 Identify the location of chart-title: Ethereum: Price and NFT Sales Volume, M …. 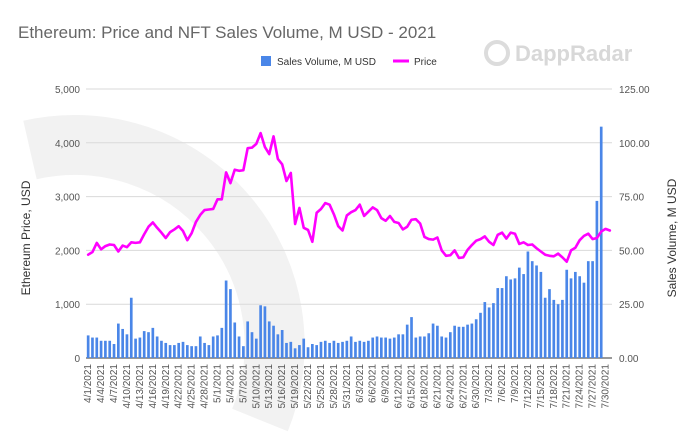
(227, 32).